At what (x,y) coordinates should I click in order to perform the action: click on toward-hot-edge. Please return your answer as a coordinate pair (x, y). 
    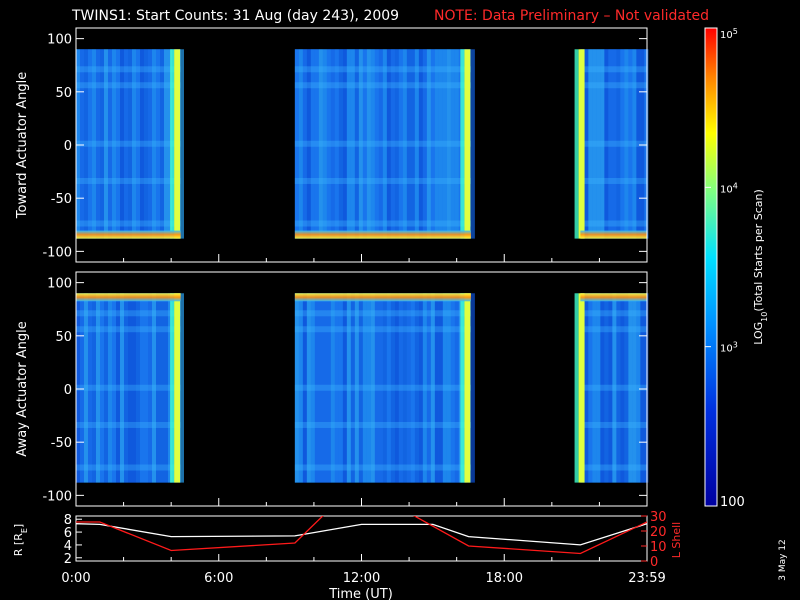
    Looking at the image, I should click on (613, 234).